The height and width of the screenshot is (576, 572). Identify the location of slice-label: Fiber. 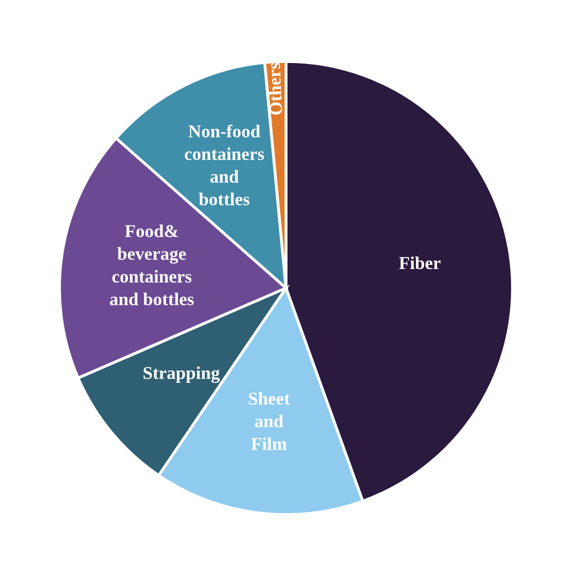
(420, 263).